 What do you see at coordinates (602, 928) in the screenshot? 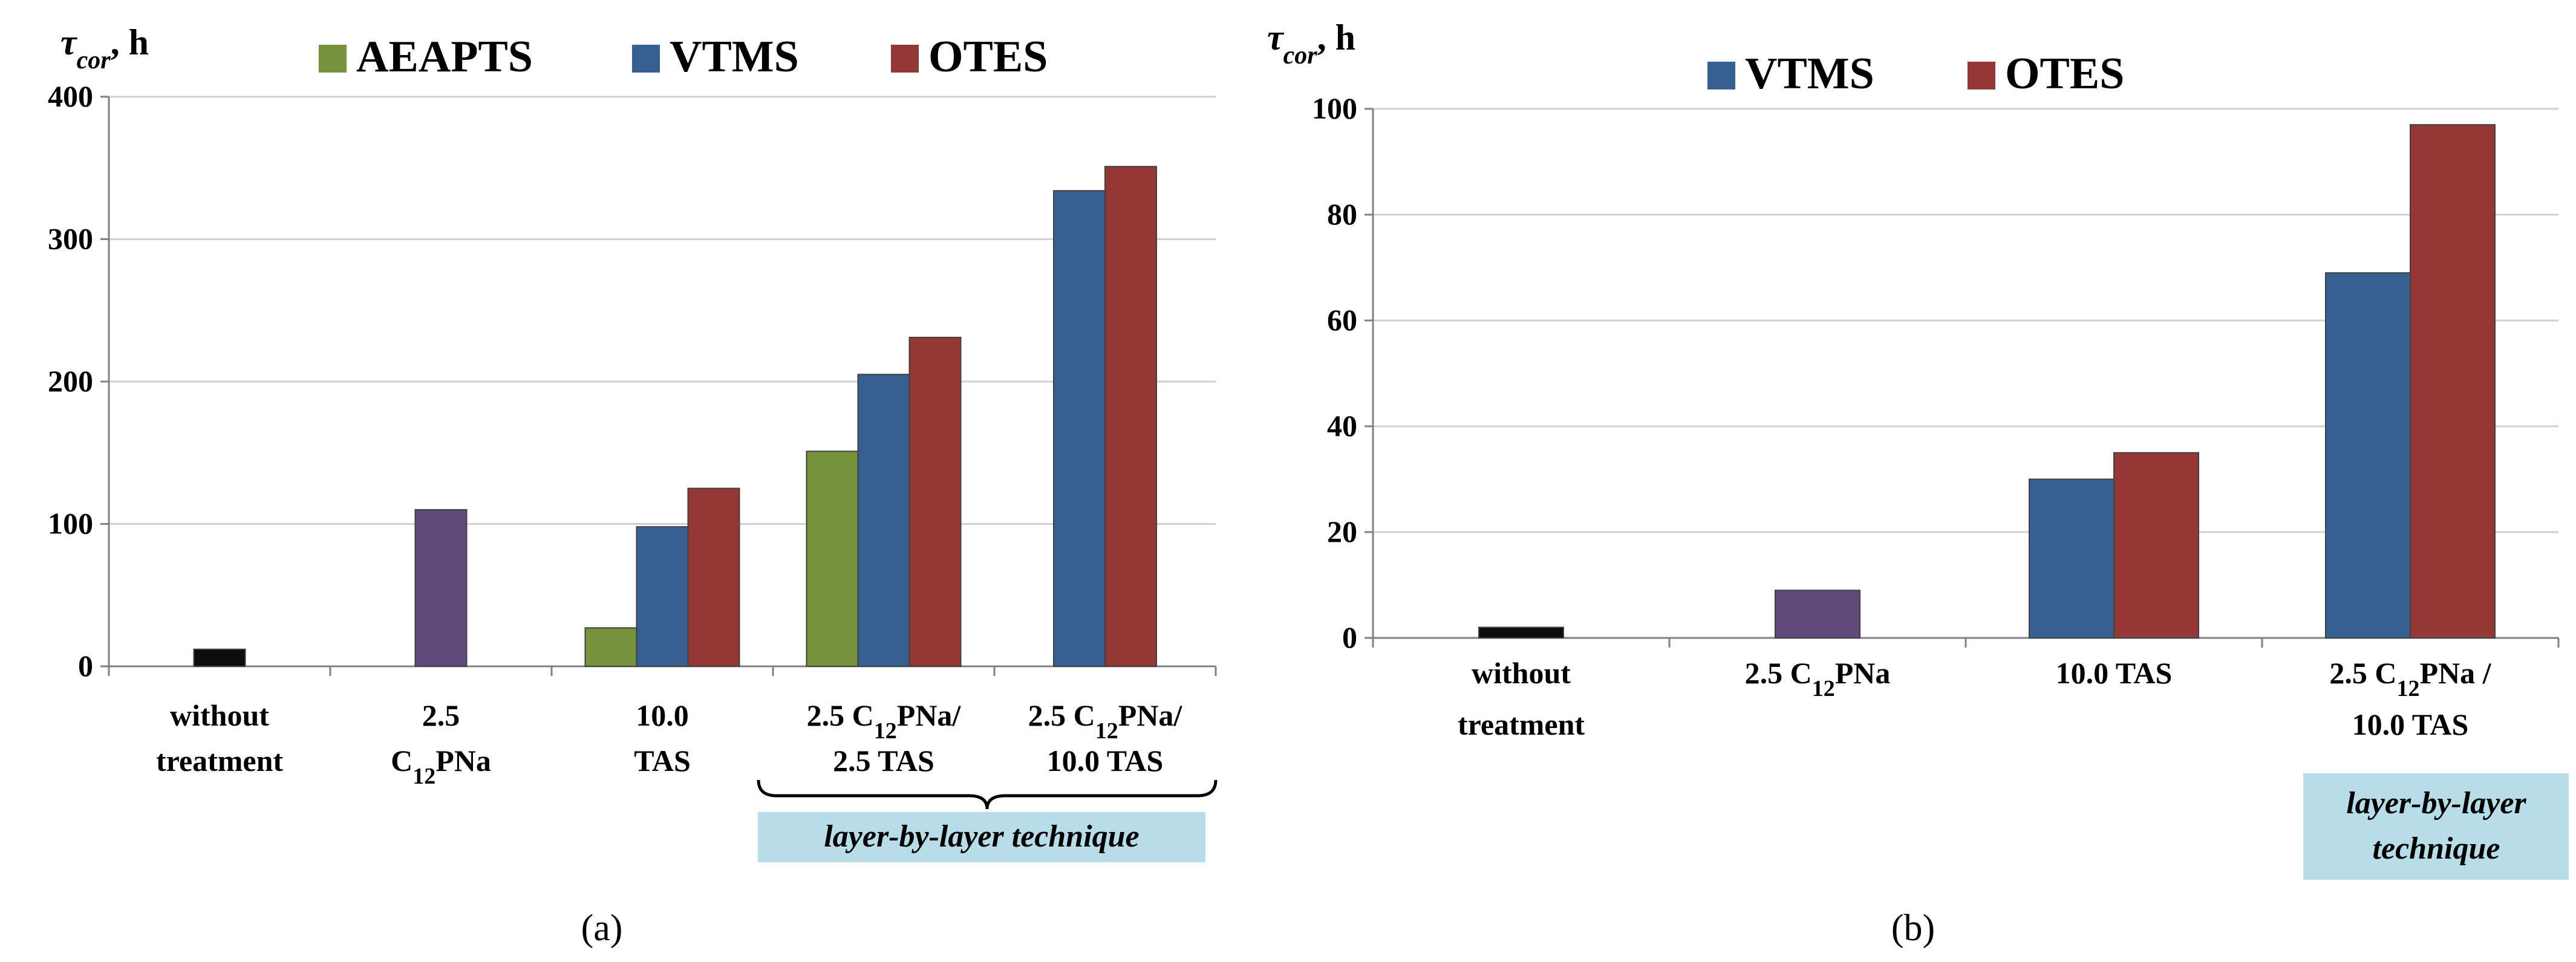
I see `caption: (a)` at bounding box center [602, 928].